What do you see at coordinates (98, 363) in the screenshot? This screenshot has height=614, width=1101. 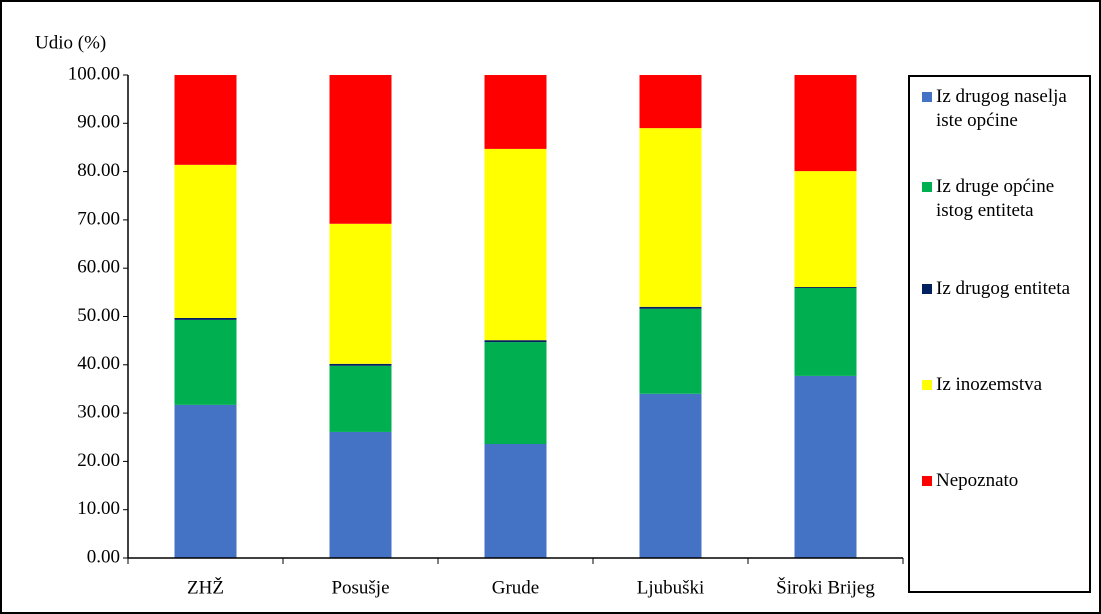 I see `y-tick-label: 40.00` at bounding box center [98, 363].